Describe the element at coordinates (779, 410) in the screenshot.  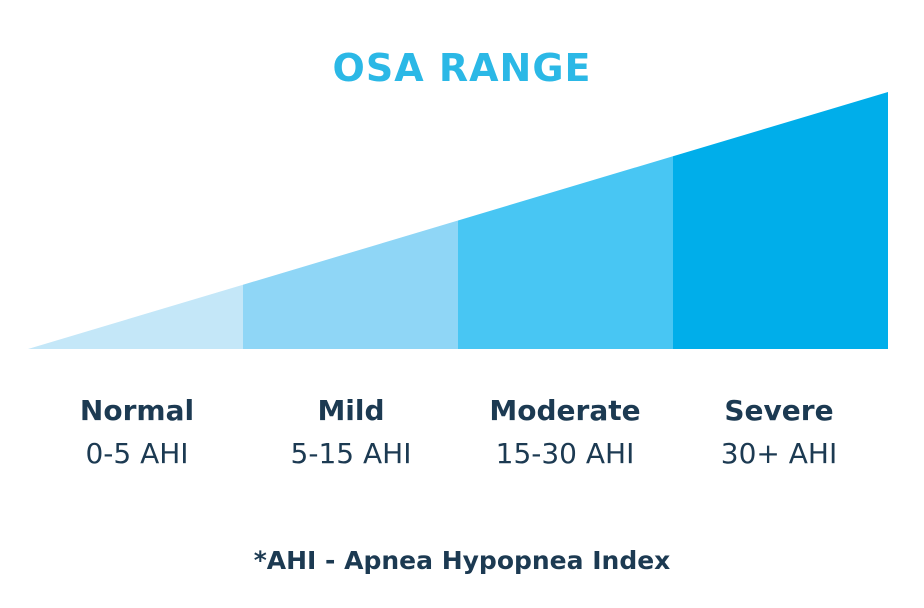
I see `category-name: Severe` at that location.